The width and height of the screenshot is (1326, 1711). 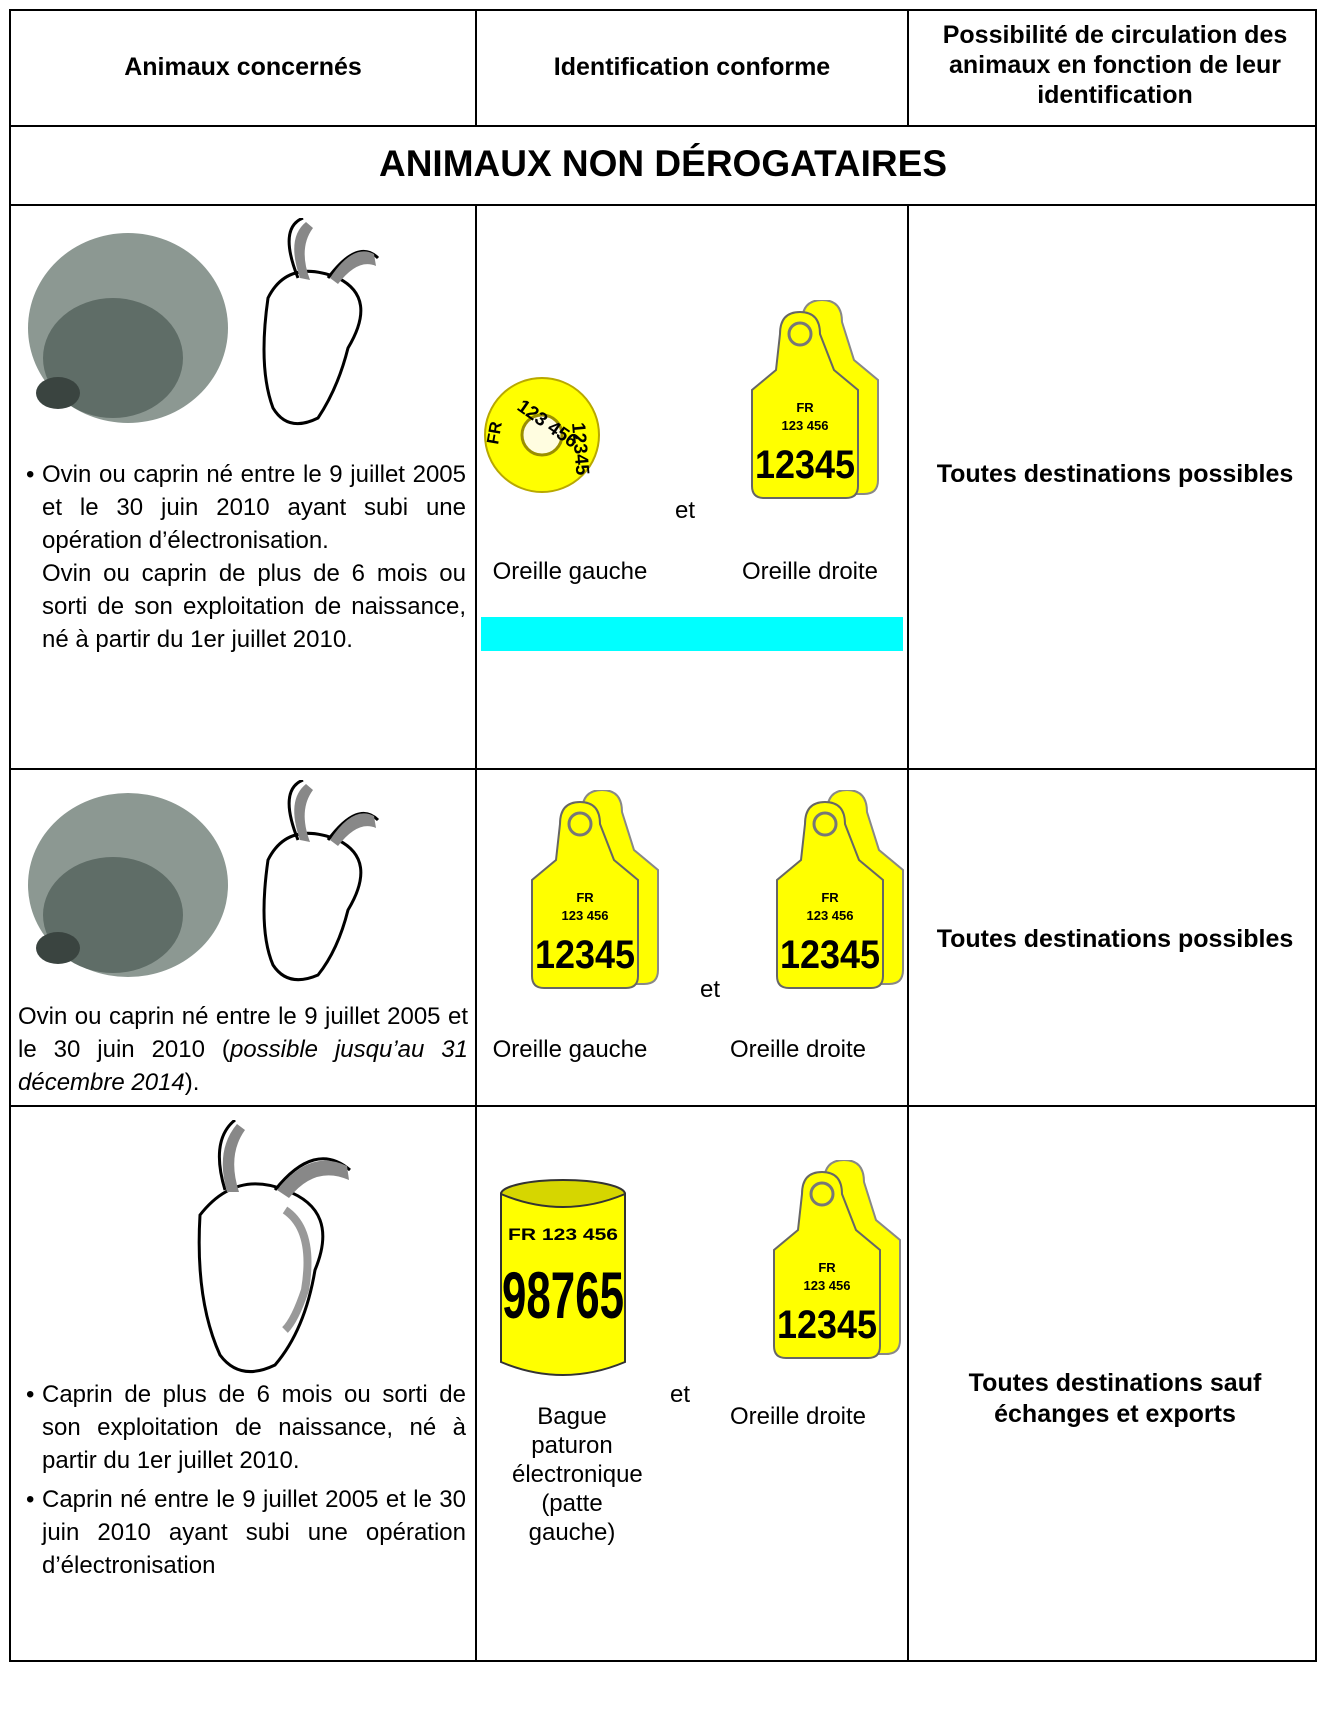 I want to click on column-header: Animaux concernés, so click(x=243, y=67).